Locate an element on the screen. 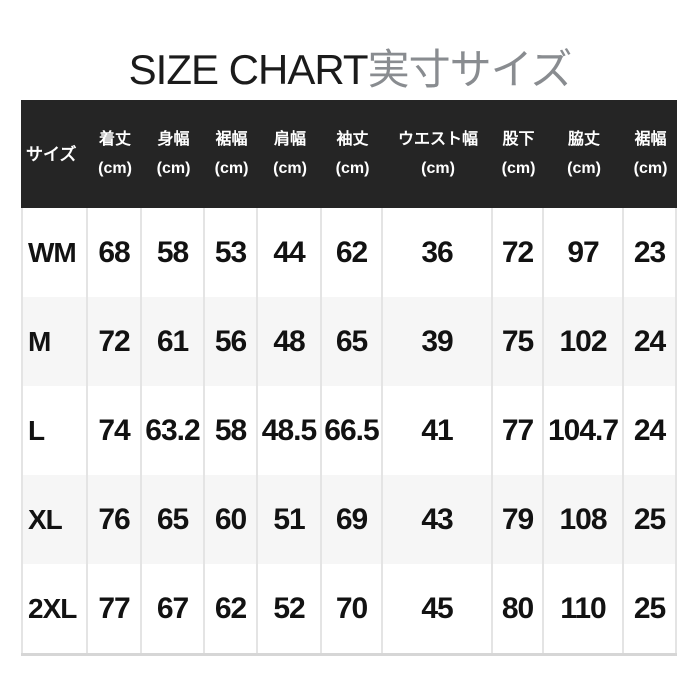 The width and height of the screenshot is (700, 700). value-cell: 68 is located at coordinates (115, 252).